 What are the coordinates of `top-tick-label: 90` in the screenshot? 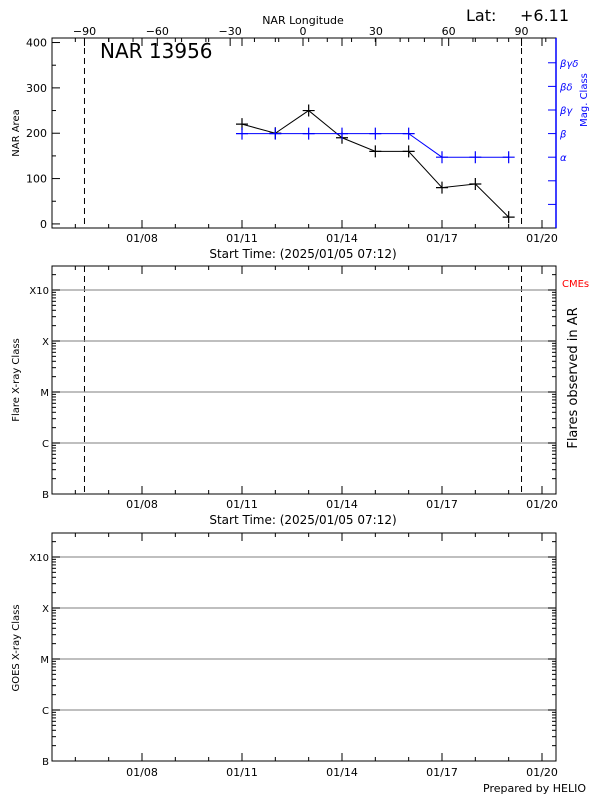 It's located at (522, 31).